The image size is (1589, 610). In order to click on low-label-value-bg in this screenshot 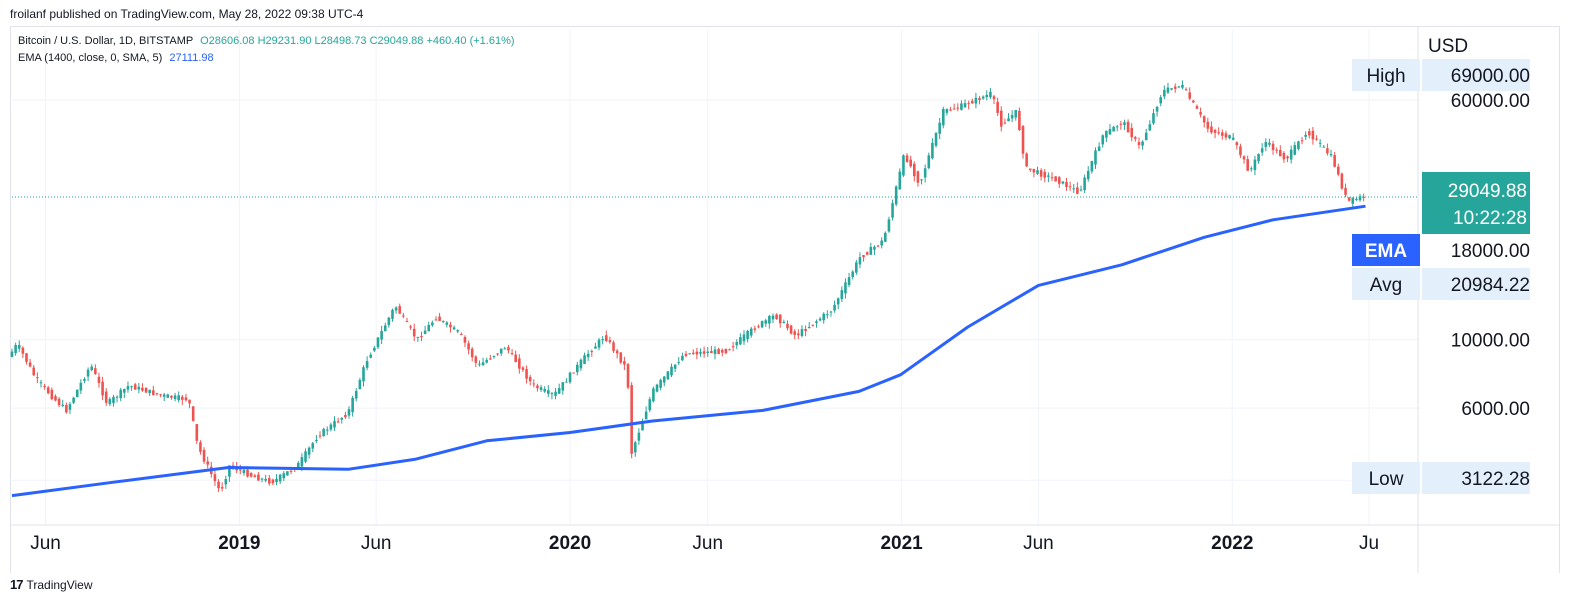, I will do `click(1476, 478)`.